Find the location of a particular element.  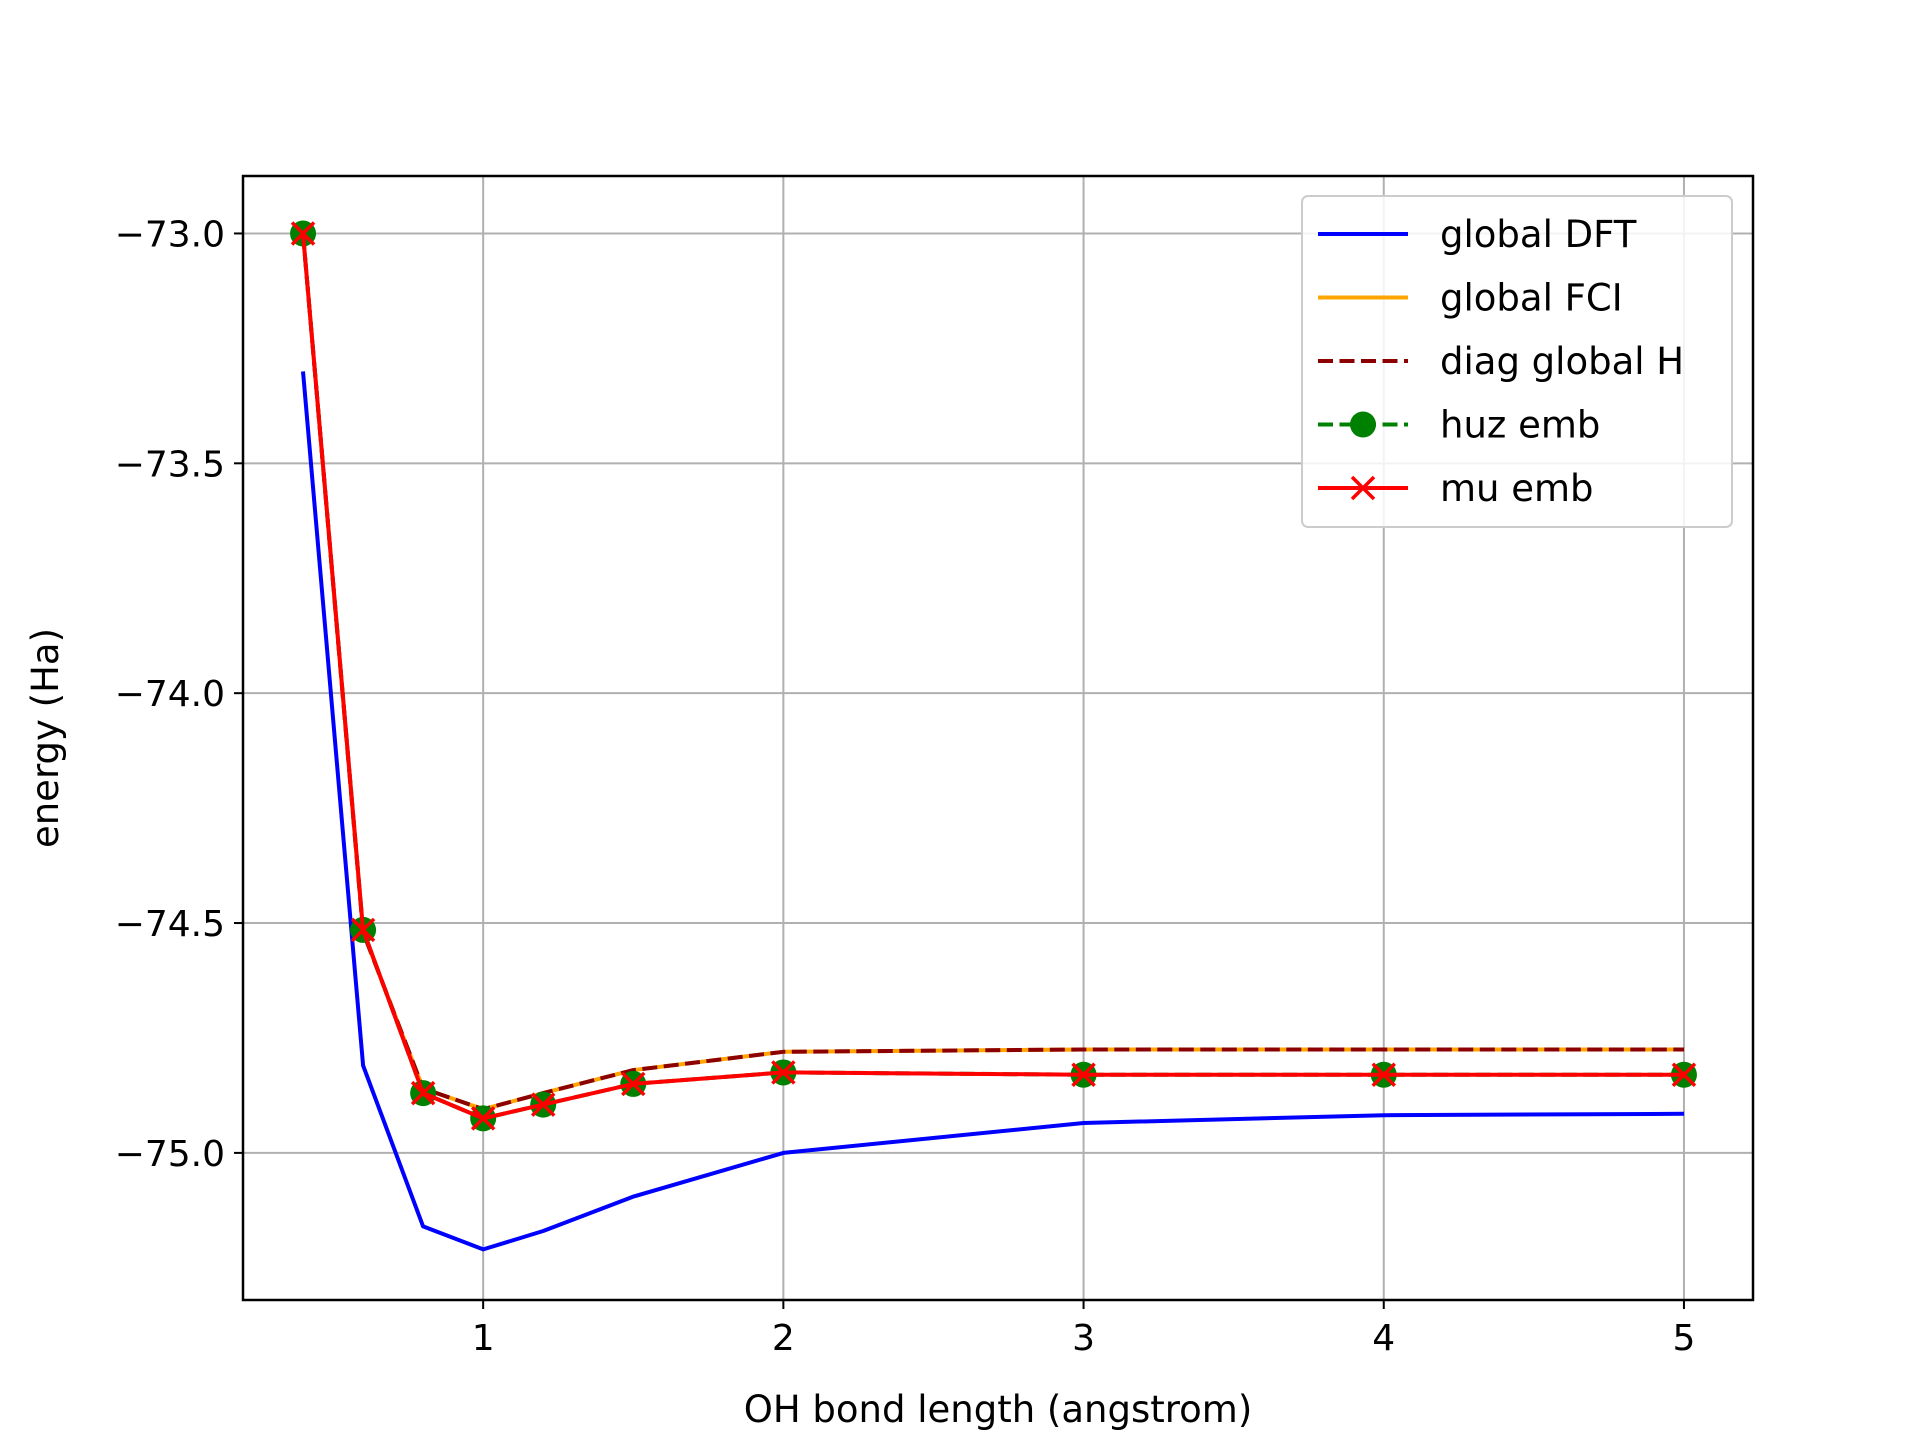

y-tick-label: −73.0 is located at coordinates (170, 234).